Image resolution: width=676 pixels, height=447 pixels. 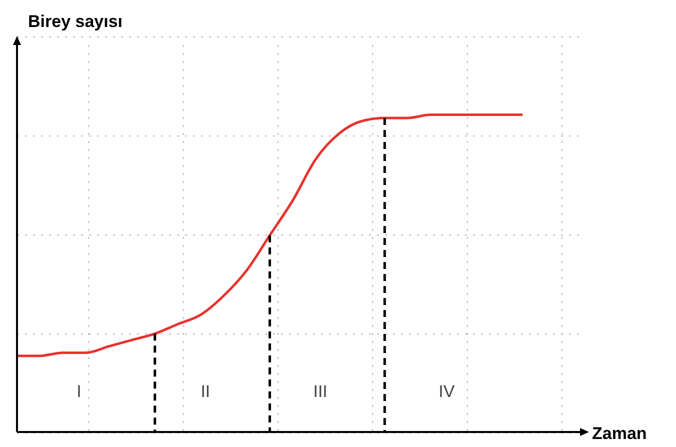 I want to click on annotation: I, so click(x=79, y=391).